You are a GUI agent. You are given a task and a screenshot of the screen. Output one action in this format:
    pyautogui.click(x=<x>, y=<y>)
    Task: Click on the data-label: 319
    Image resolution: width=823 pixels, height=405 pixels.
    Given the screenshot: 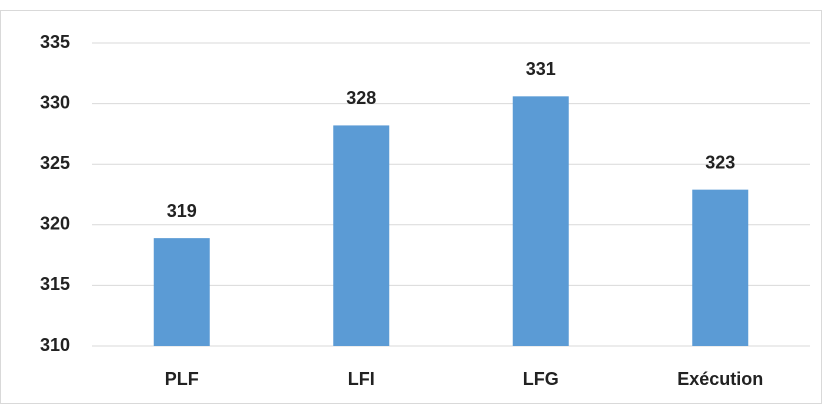 What is the action you would take?
    pyautogui.click(x=182, y=211)
    